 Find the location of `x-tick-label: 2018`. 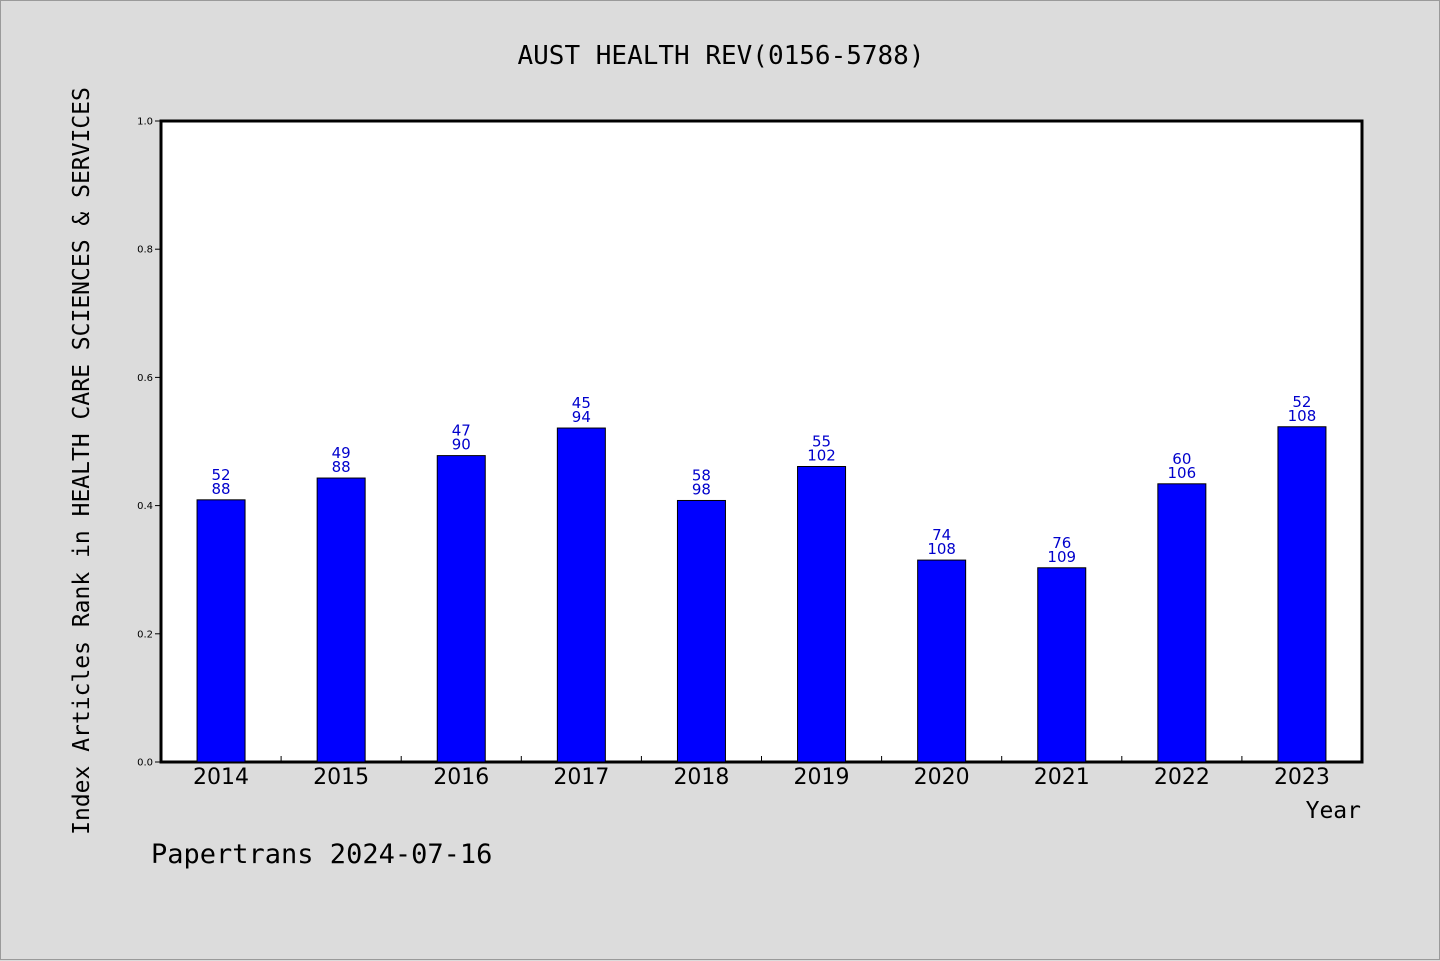

x-tick-label: 2018 is located at coordinates (701, 777).